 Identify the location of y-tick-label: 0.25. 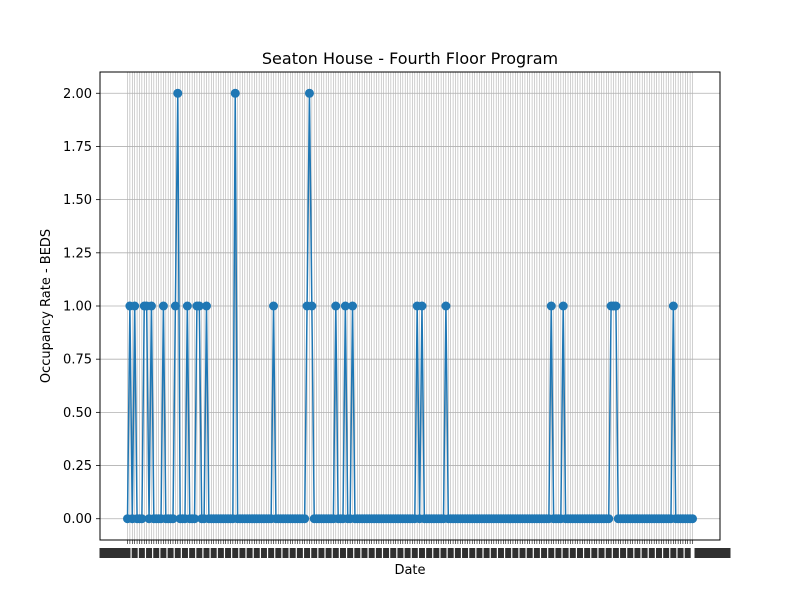
(77, 466).